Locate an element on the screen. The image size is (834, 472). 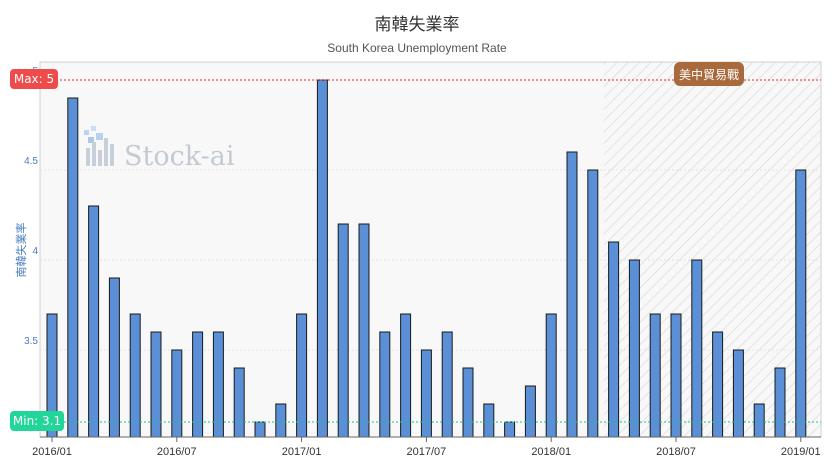
min-label: Min: 3.1 is located at coordinates (37, 421).